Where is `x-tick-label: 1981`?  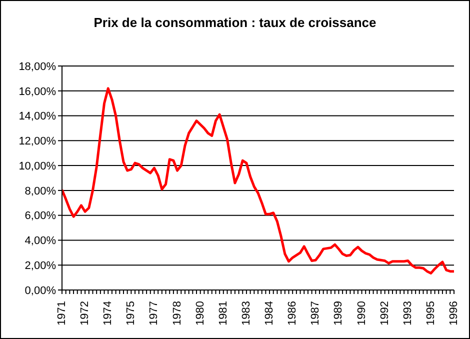
x-tick-label: 1981 is located at coordinates (223, 313).